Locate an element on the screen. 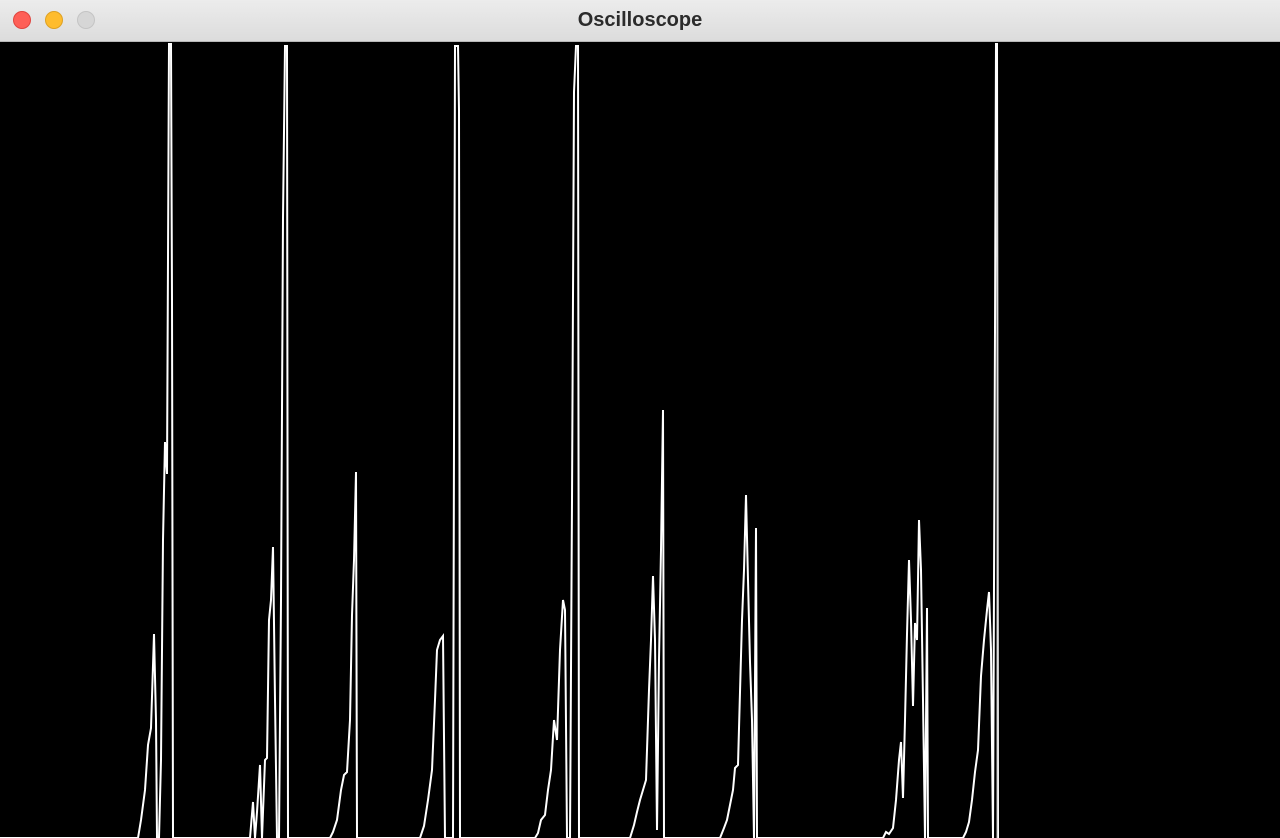 The width and height of the screenshot is (1280, 838). window-title: Oscilloscope is located at coordinates (640, 20).